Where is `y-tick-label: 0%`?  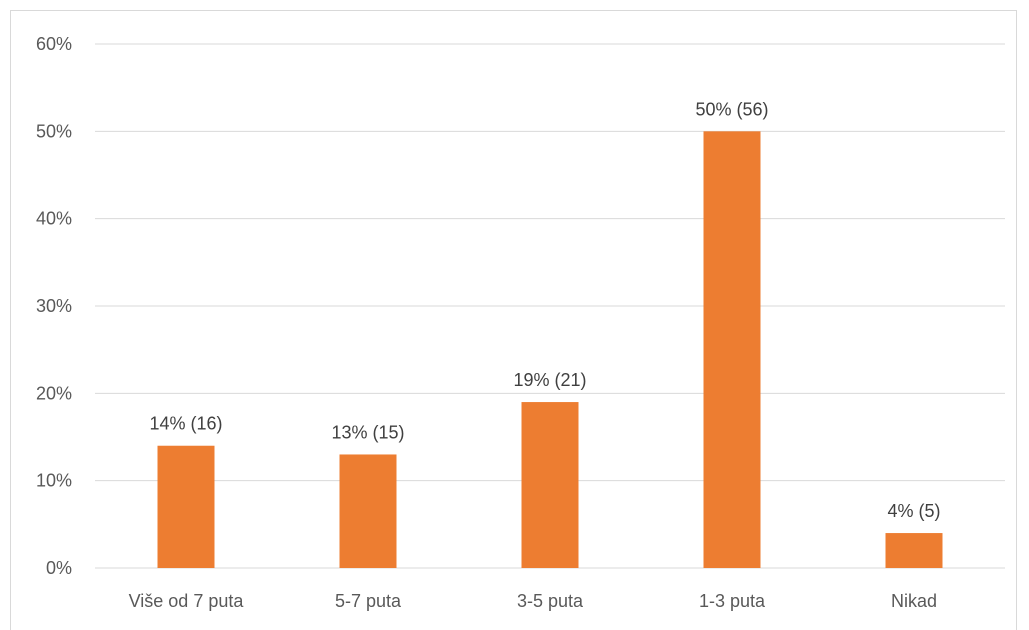
y-tick-label: 0% is located at coordinates (59, 568).